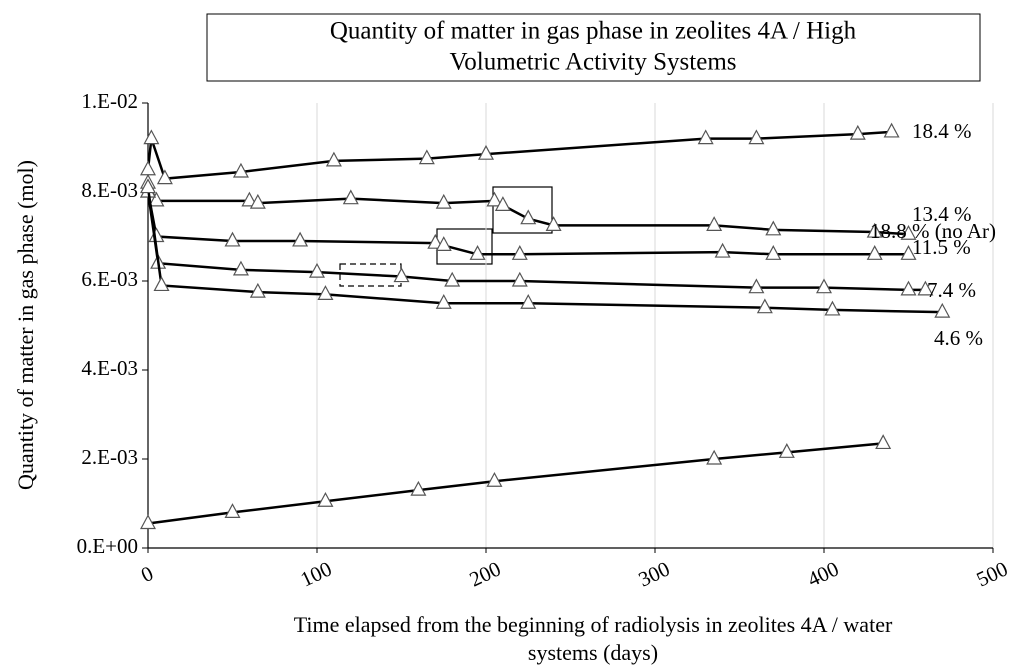 The image size is (1022, 672). What do you see at coordinates (941, 247) in the screenshot?
I see `series-label: 11.5 %` at bounding box center [941, 247].